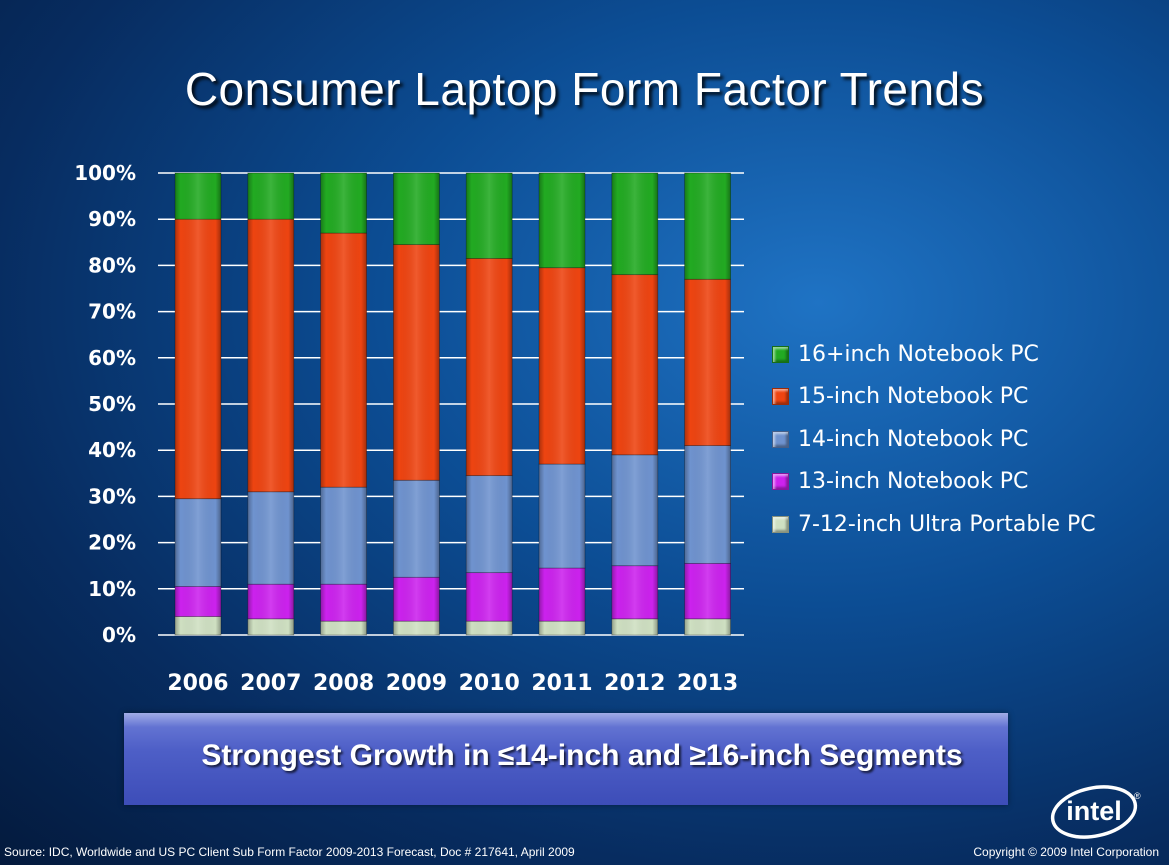 The width and height of the screenshot is (1169, 865). I want to click on x-axis-categories: 2006 2007 2008 2009 2010 2011 2012 2013, so click(452, 683).